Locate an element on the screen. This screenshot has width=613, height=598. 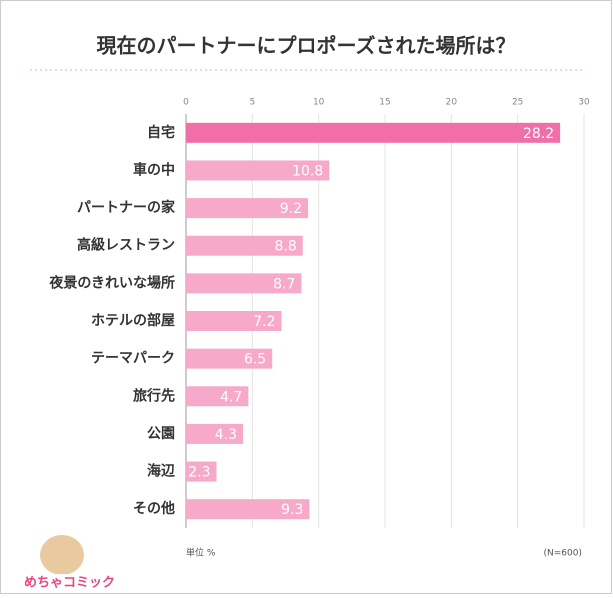
value-label: 9.2 is located at coordinates (291, 209).